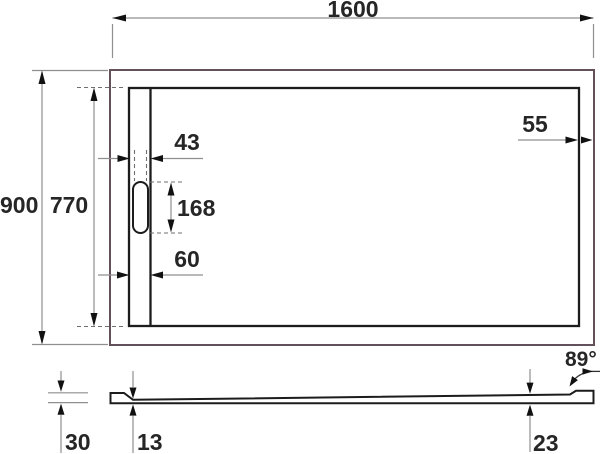  I want to click on tray-side-profile, so click(352, 397).